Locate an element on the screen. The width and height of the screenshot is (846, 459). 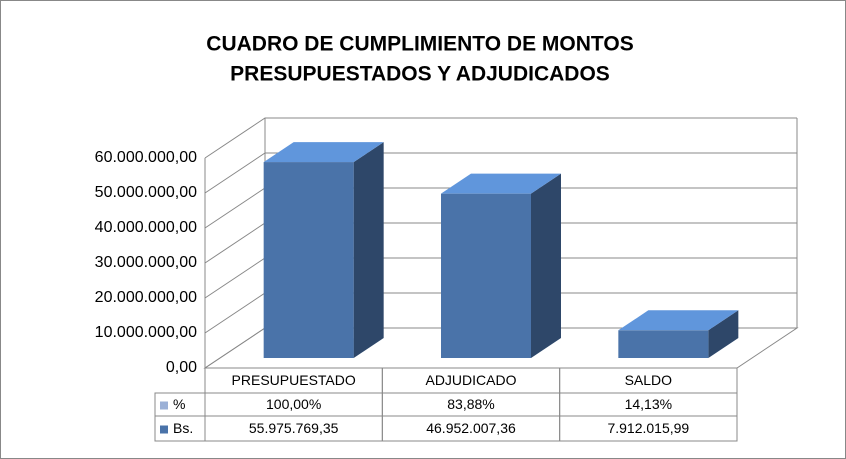
data-label: 55.975.769,35 is located at coordinates (294, 428).